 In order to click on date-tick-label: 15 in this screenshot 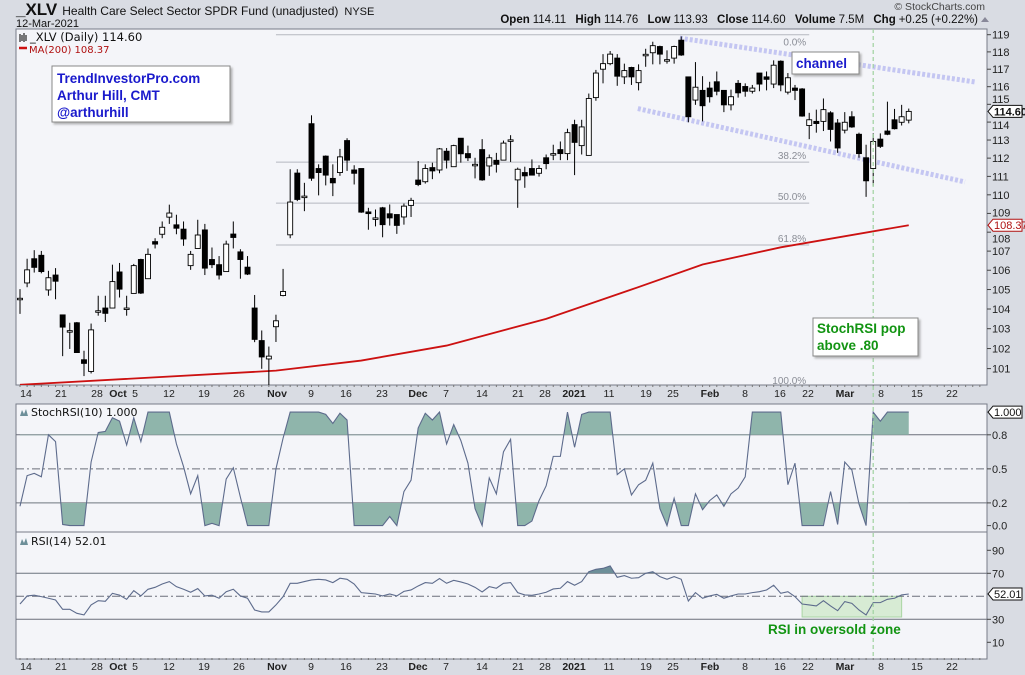, I will do `click(917, 394)`.